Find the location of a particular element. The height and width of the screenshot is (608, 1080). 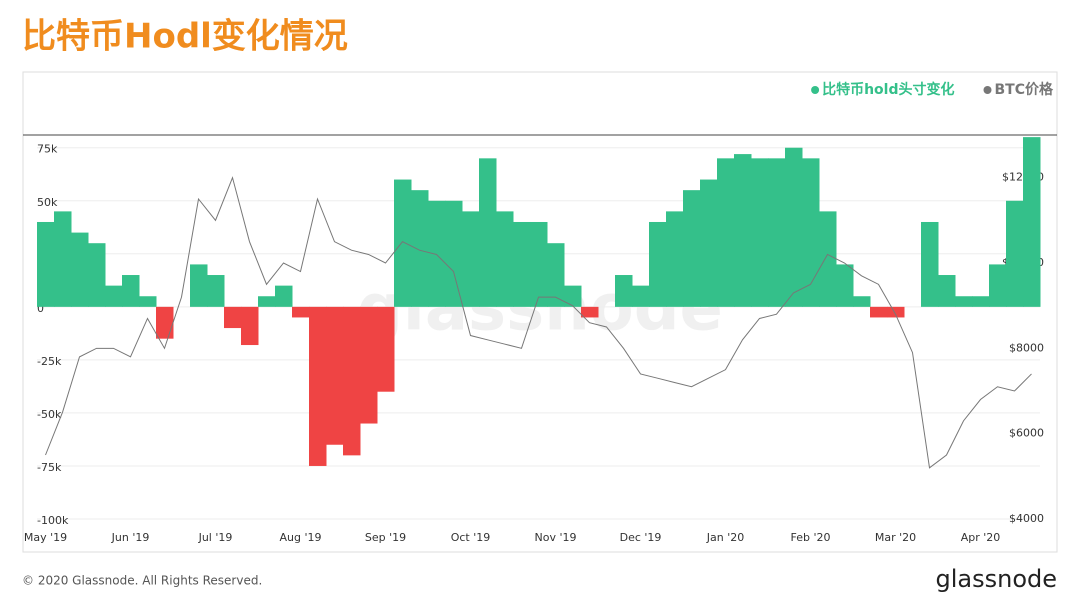

x-tick-label: Dec '19 is located at coordinates (641, 537).